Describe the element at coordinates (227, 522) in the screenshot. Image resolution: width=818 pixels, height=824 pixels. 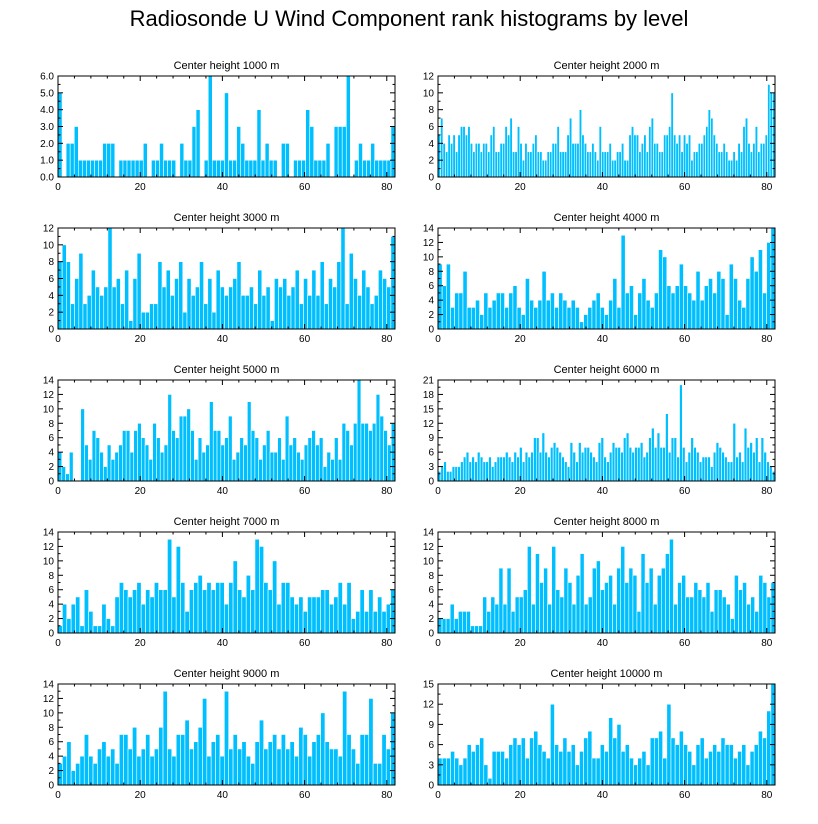
I see `panel-title: Center height 7000 m` at that location.